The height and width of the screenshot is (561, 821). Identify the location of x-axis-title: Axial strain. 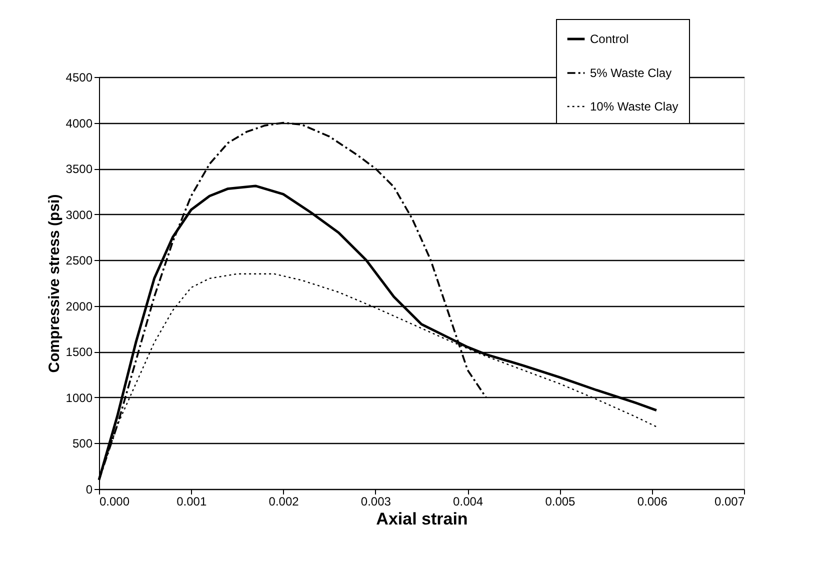
(422, 519).